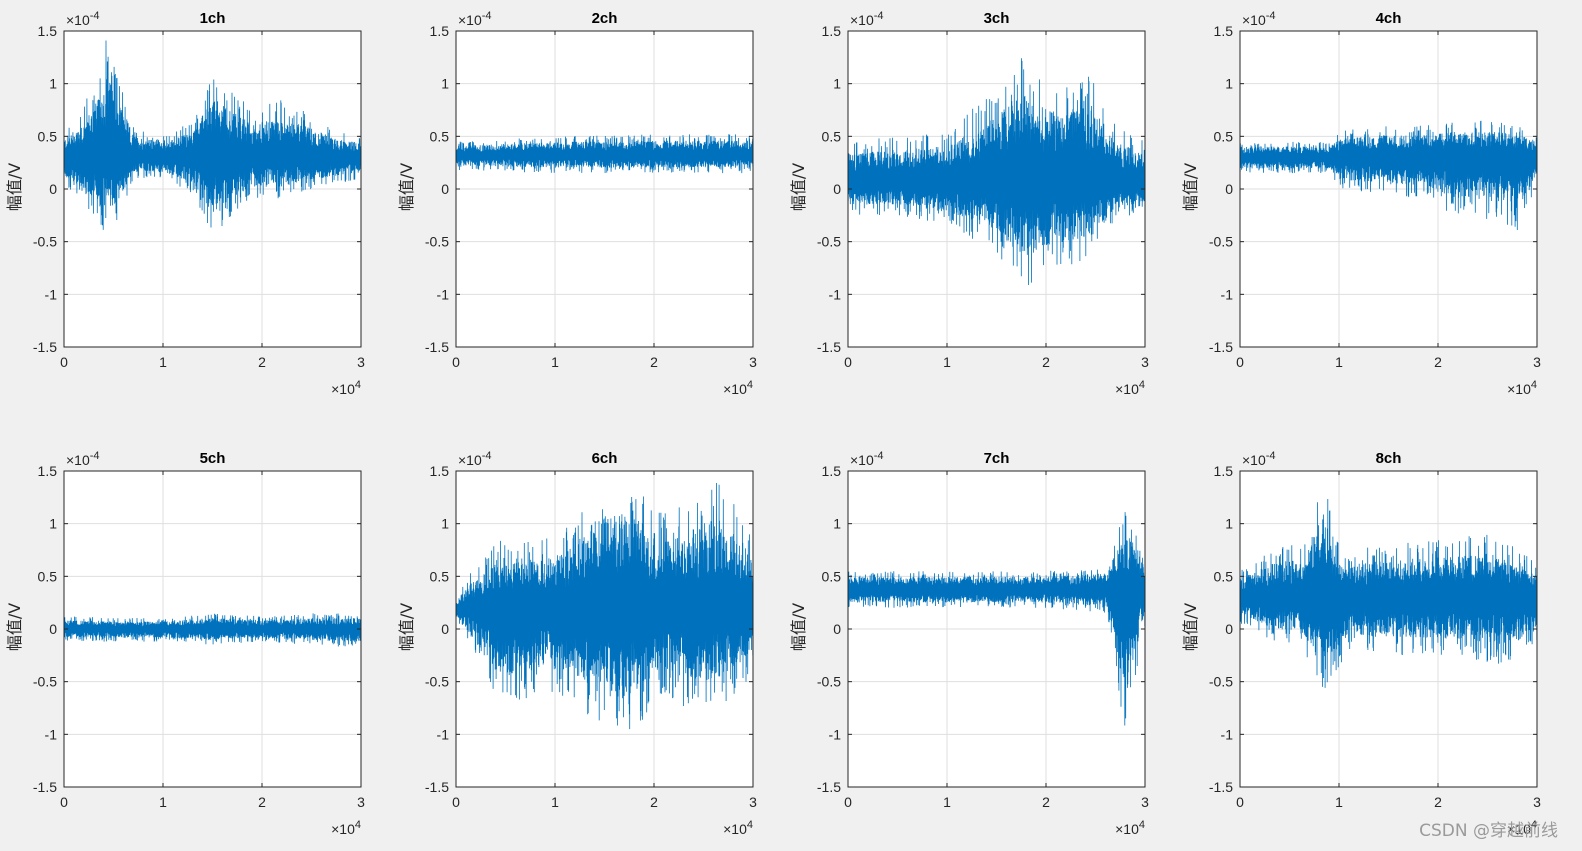 This screenshot has width=1582, height=851. I want to click on watermark-text: CSDN @穿越前线, so click(1488, 831).